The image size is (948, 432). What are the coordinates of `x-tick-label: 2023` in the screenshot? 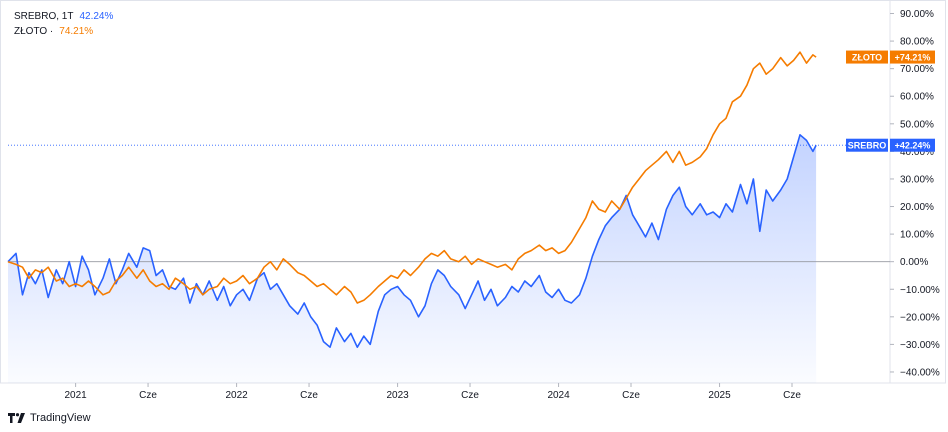 It's located at (397, 395).